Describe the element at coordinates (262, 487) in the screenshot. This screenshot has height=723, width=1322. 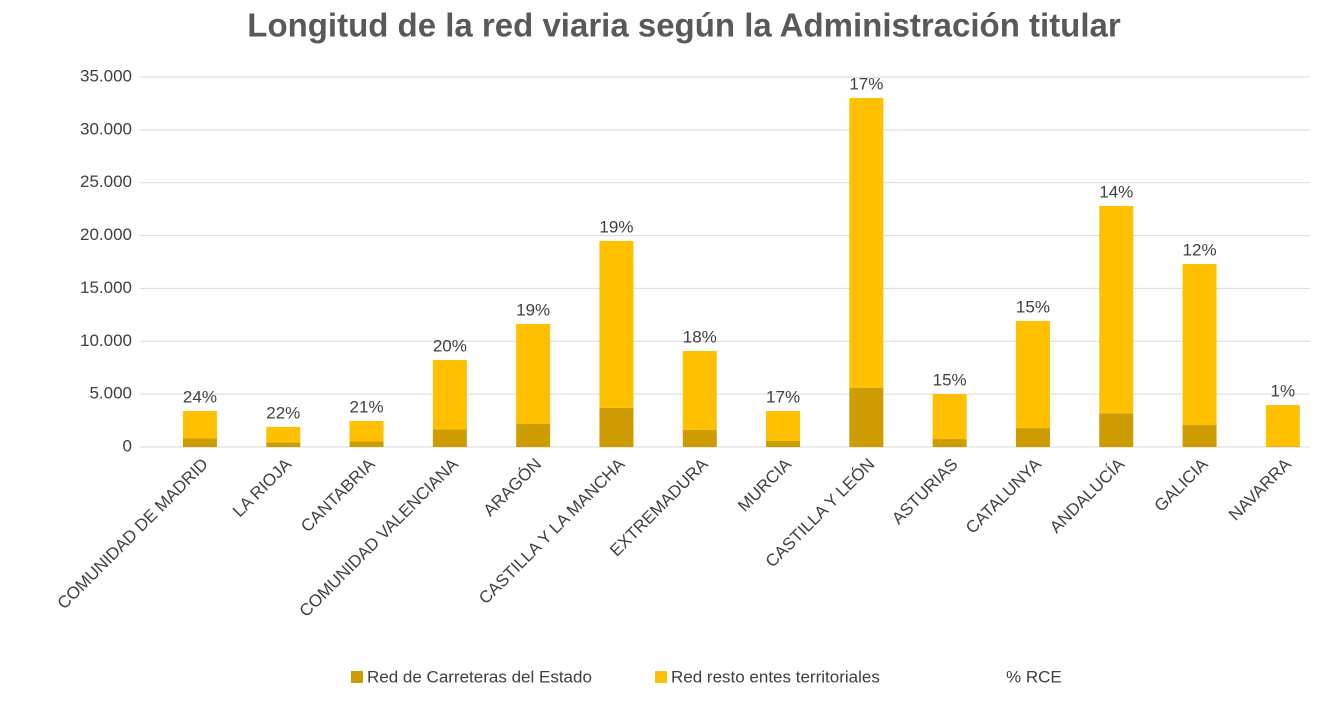
I see `x-tick-label: LA RIOJA` at that location.